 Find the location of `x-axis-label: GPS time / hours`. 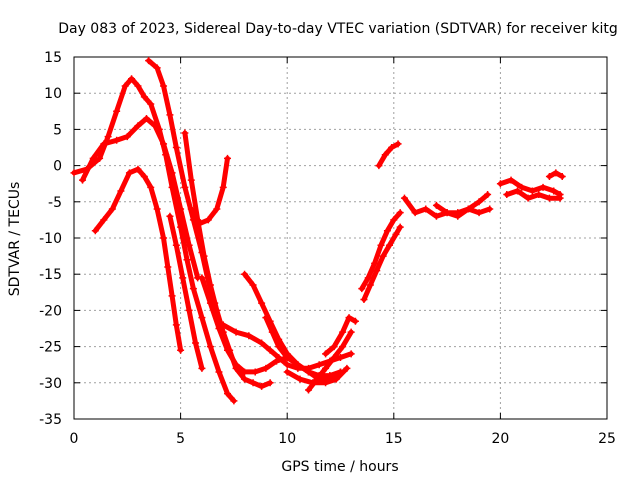

x-axis-label: GPS time / hours is located at coordinates (339, 467).